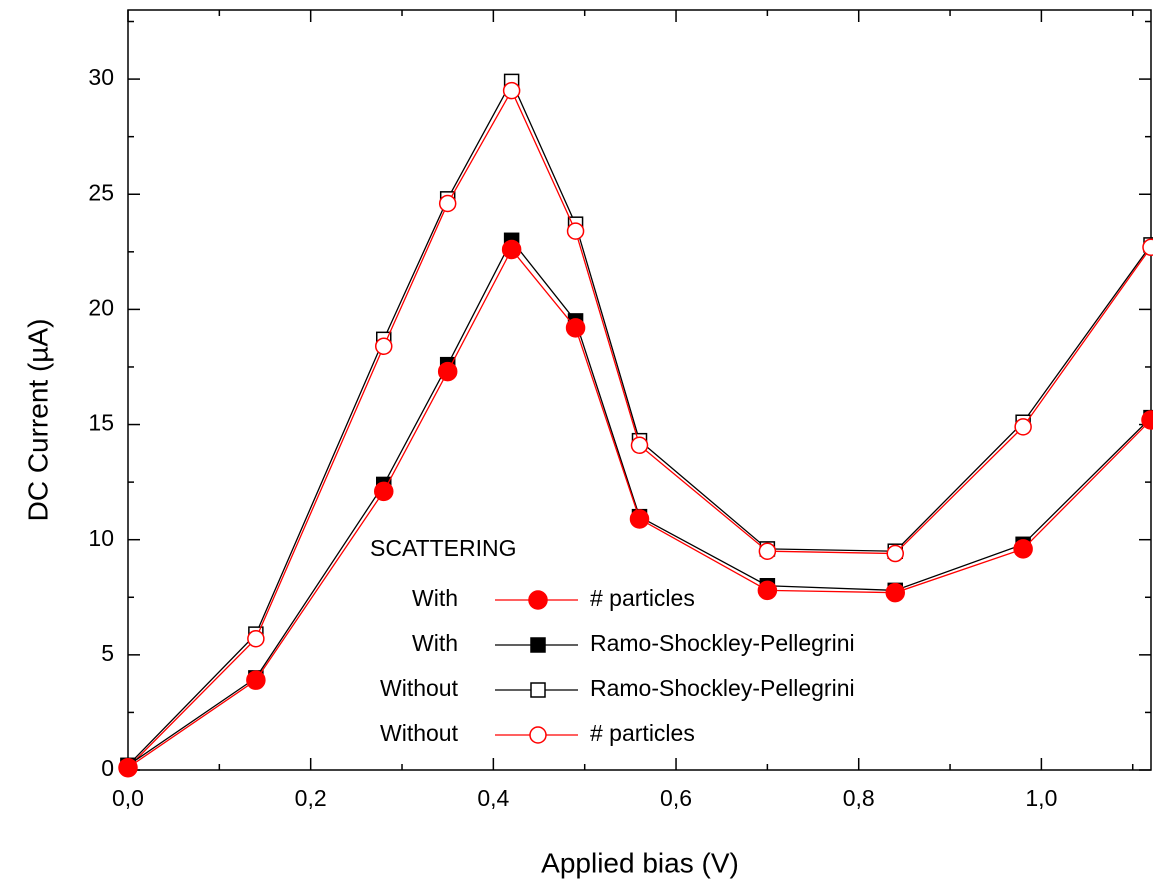  What do you see at coordinates (101, 538) in the screenshot?
I see `y-tick-label: 10` at bounding box center [101, 538].